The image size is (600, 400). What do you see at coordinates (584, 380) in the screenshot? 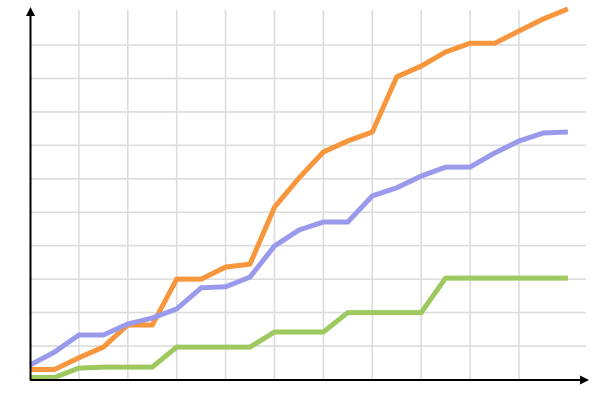
I see `x-axis-arrow-icon` at bounding box center [584, 380].